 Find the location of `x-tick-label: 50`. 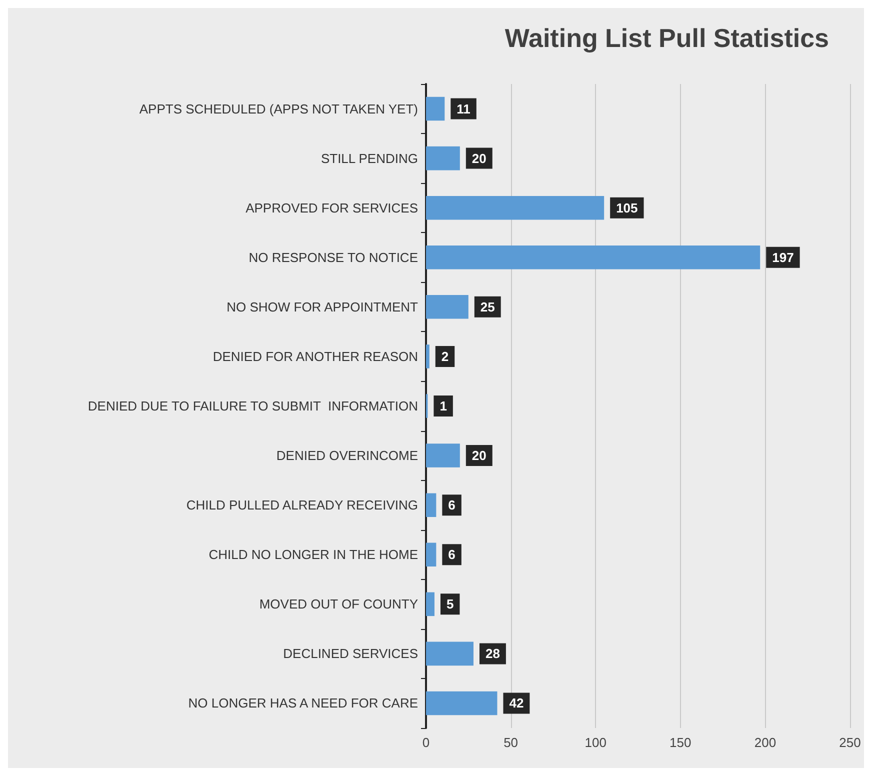

x-tick-label: 50 is located at coordinates (511, 742).